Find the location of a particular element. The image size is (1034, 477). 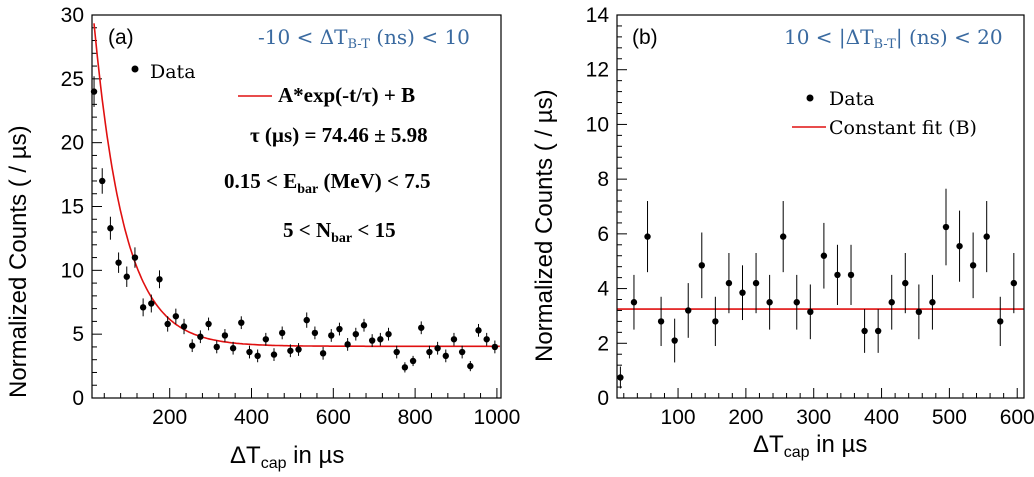

panel-b-y-tick-label: 2 is located at coordinates (603, 343).